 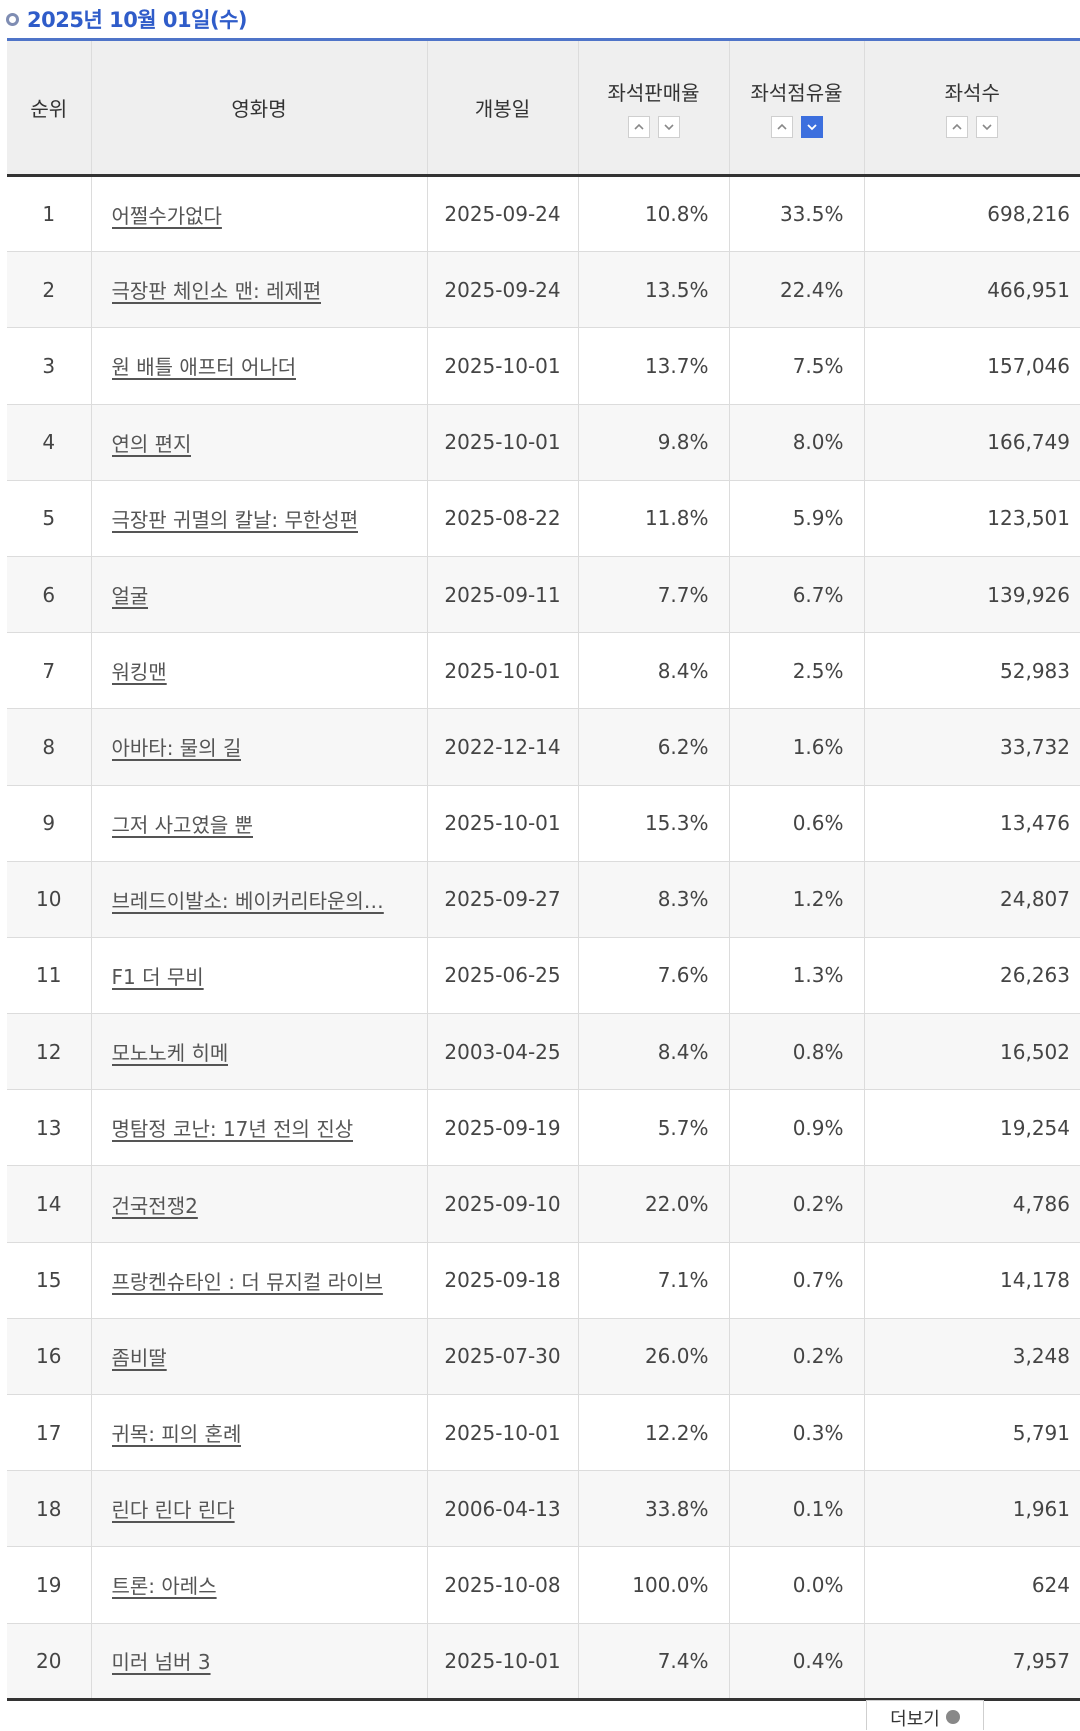 What do you see at coordinates (654, 1509) in the screenshot?
I see `sales-rate-cell: 33.8%` at bounding box center [654, 1509].